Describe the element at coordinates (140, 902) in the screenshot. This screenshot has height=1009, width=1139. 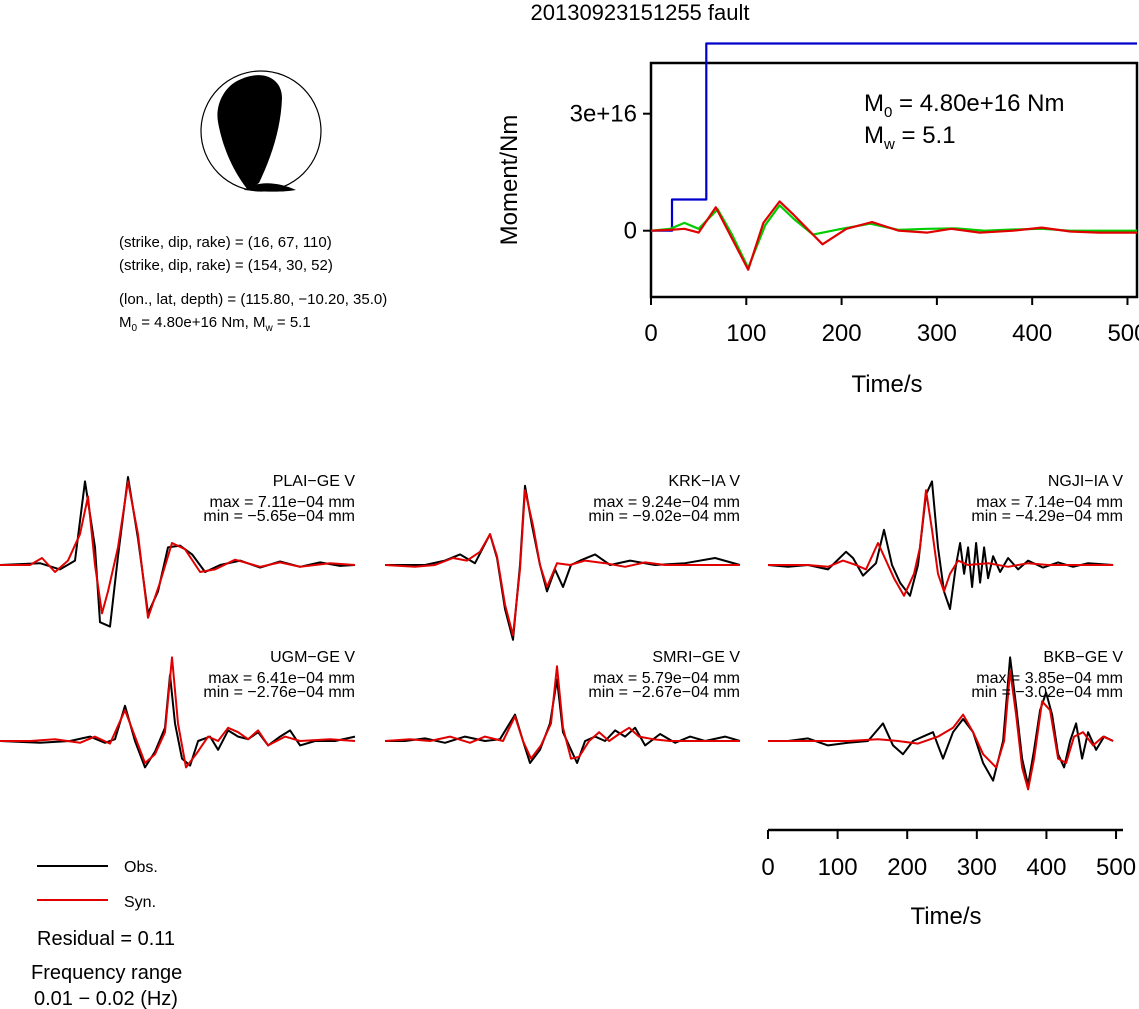
I see `legend-syn-label: Syn.` at that location.